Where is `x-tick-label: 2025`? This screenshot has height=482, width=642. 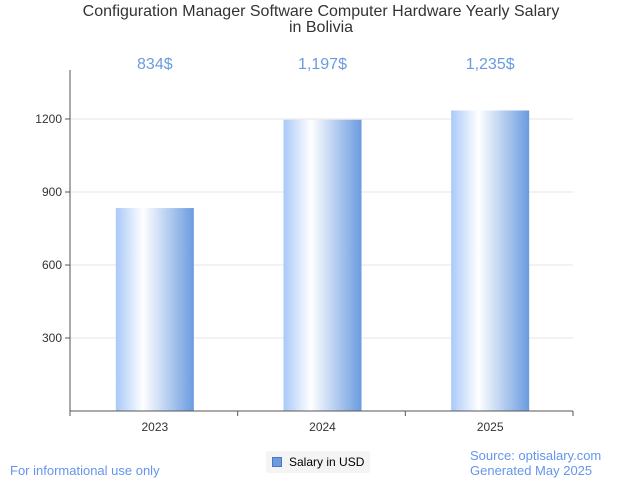
x-tick-label: 2025 is located at coordinates (490, 427).